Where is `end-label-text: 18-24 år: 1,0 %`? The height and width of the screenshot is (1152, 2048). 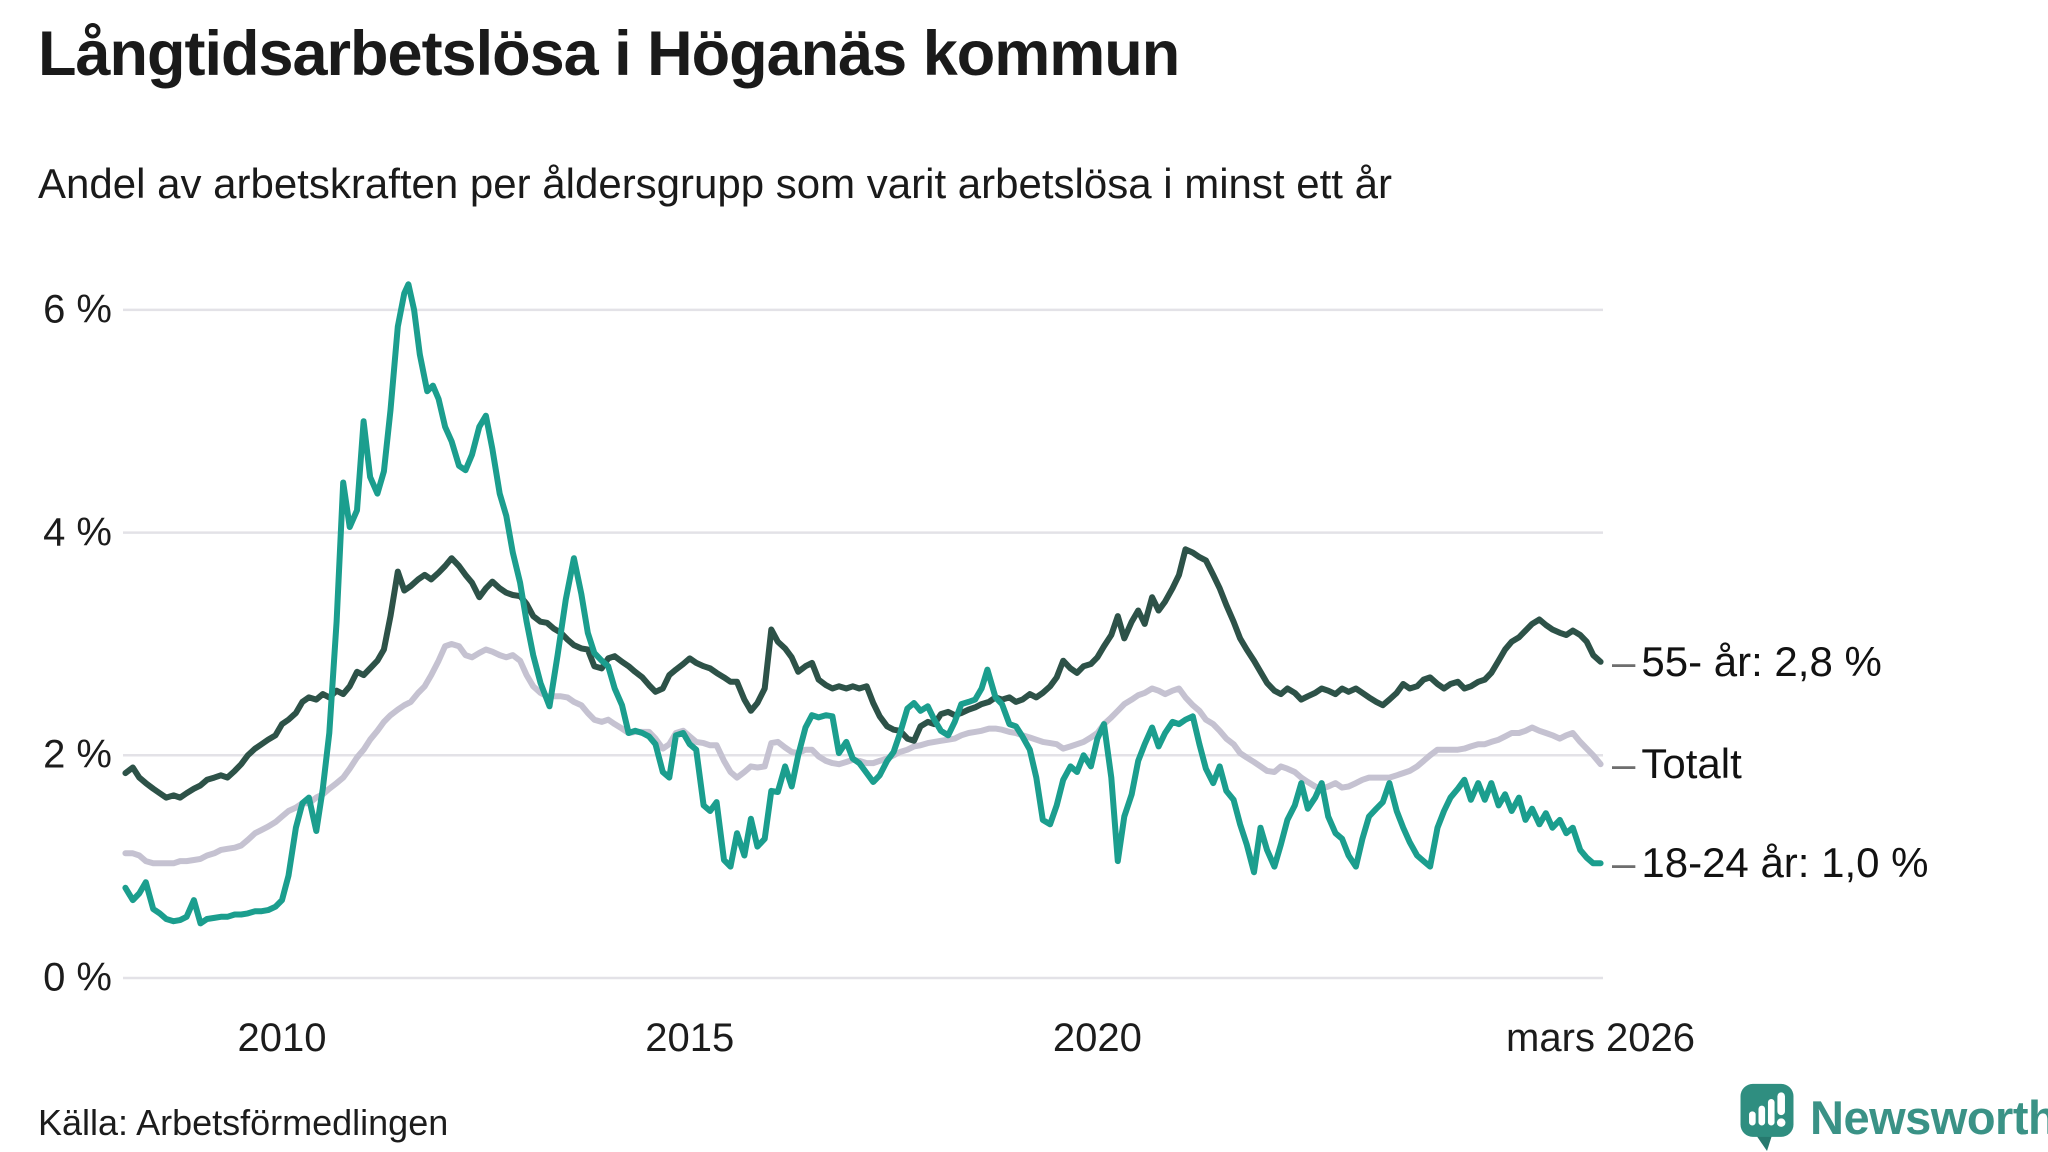 end-label-text: 18-24 år: 1,0 % is located at coordinates (1785, 863).